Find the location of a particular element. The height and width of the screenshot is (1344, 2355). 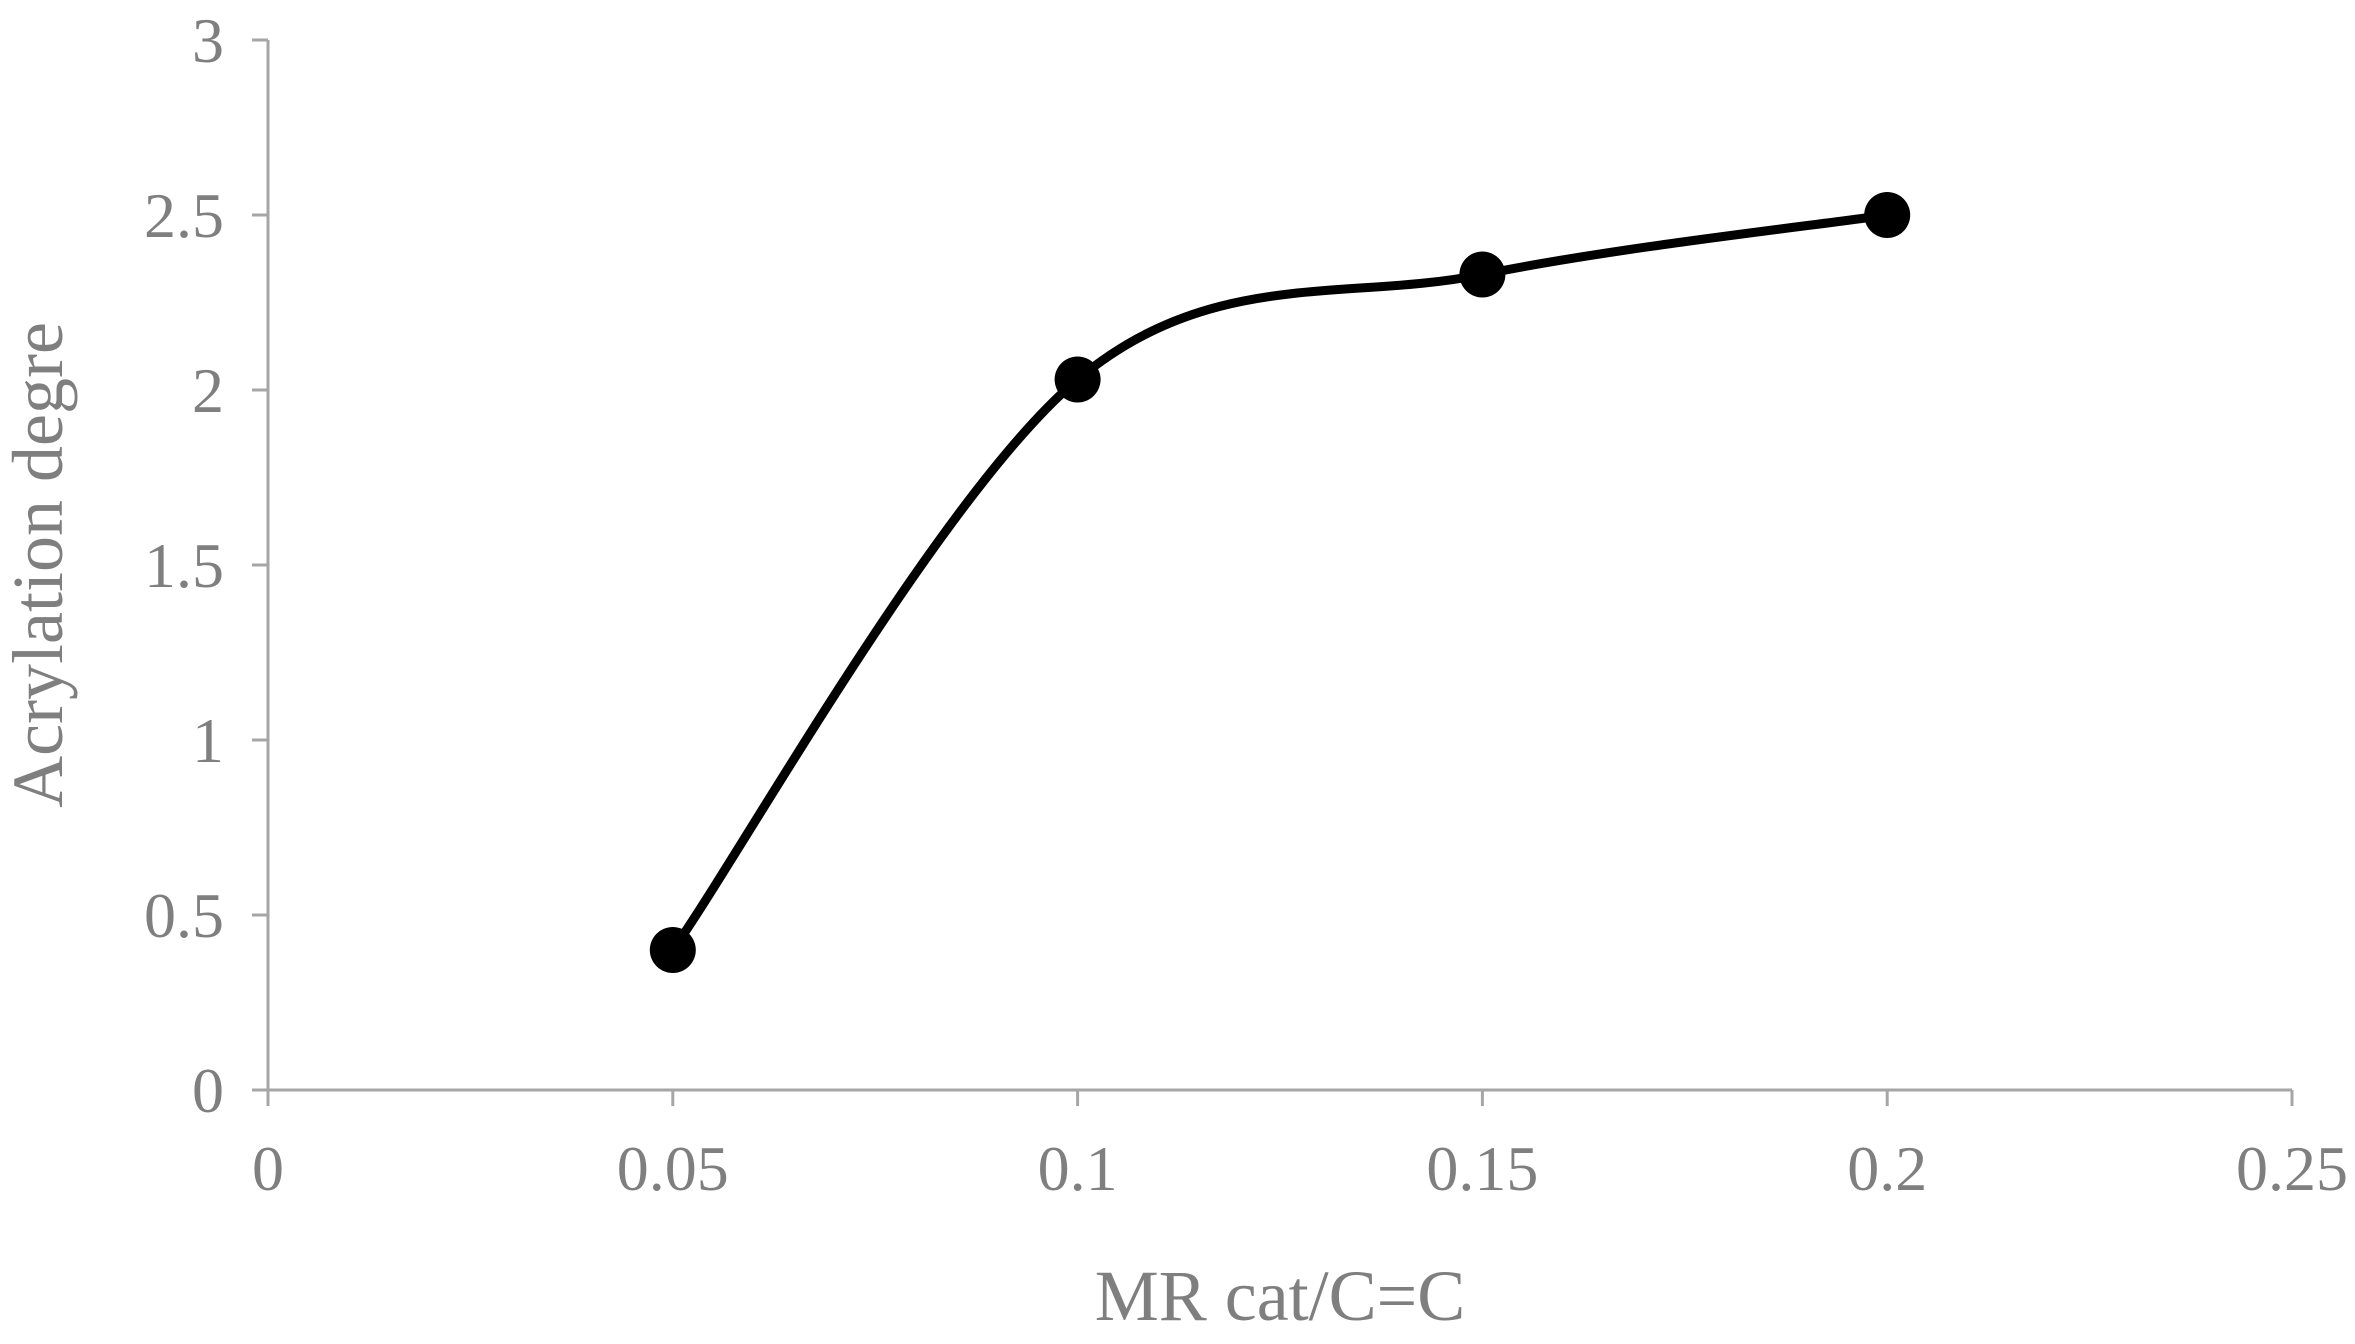

y-tick-label: 0.5 is located at coordinates (184, 915).